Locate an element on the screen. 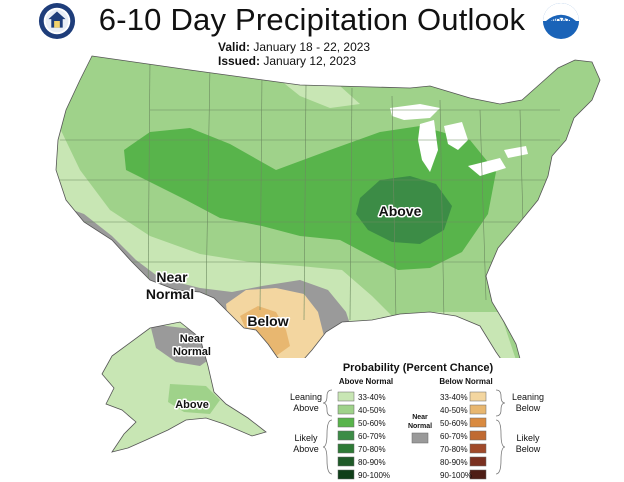 Image resolution: width=624 pixels, height=482 pixels. valid-label: Valid: is located at coordinates (234, 47).